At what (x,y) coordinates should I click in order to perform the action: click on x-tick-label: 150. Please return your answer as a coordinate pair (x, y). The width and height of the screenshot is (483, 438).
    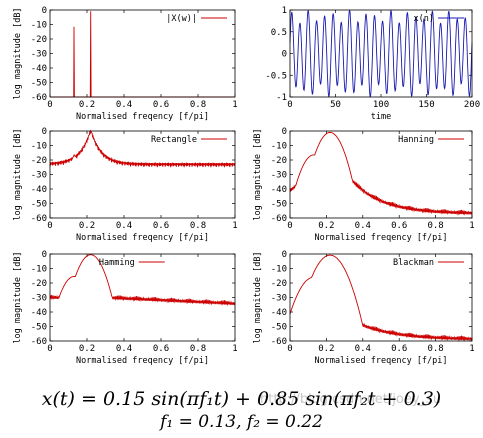
    Looking at the image, I should click on (426, 105).